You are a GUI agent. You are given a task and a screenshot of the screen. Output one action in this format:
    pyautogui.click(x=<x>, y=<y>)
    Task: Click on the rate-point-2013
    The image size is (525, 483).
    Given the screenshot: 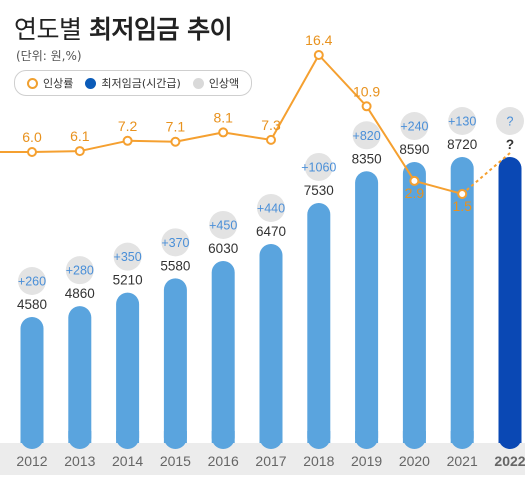 What is the action you would take?
    pyautogui.click(x=79, y=151)
    